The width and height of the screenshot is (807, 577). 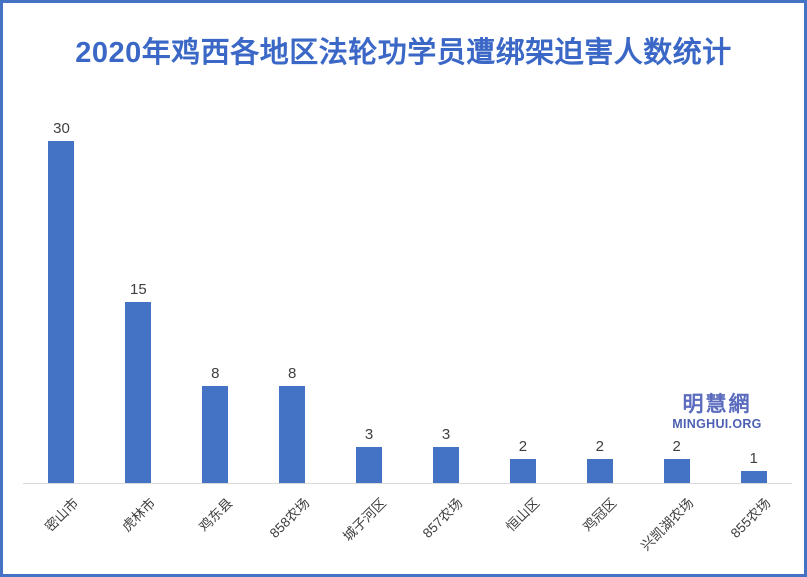 What do you see at coordinates (753, 458) in the screenshot?
I see `bar-value-label: 1` at bounding box center [753, 458].